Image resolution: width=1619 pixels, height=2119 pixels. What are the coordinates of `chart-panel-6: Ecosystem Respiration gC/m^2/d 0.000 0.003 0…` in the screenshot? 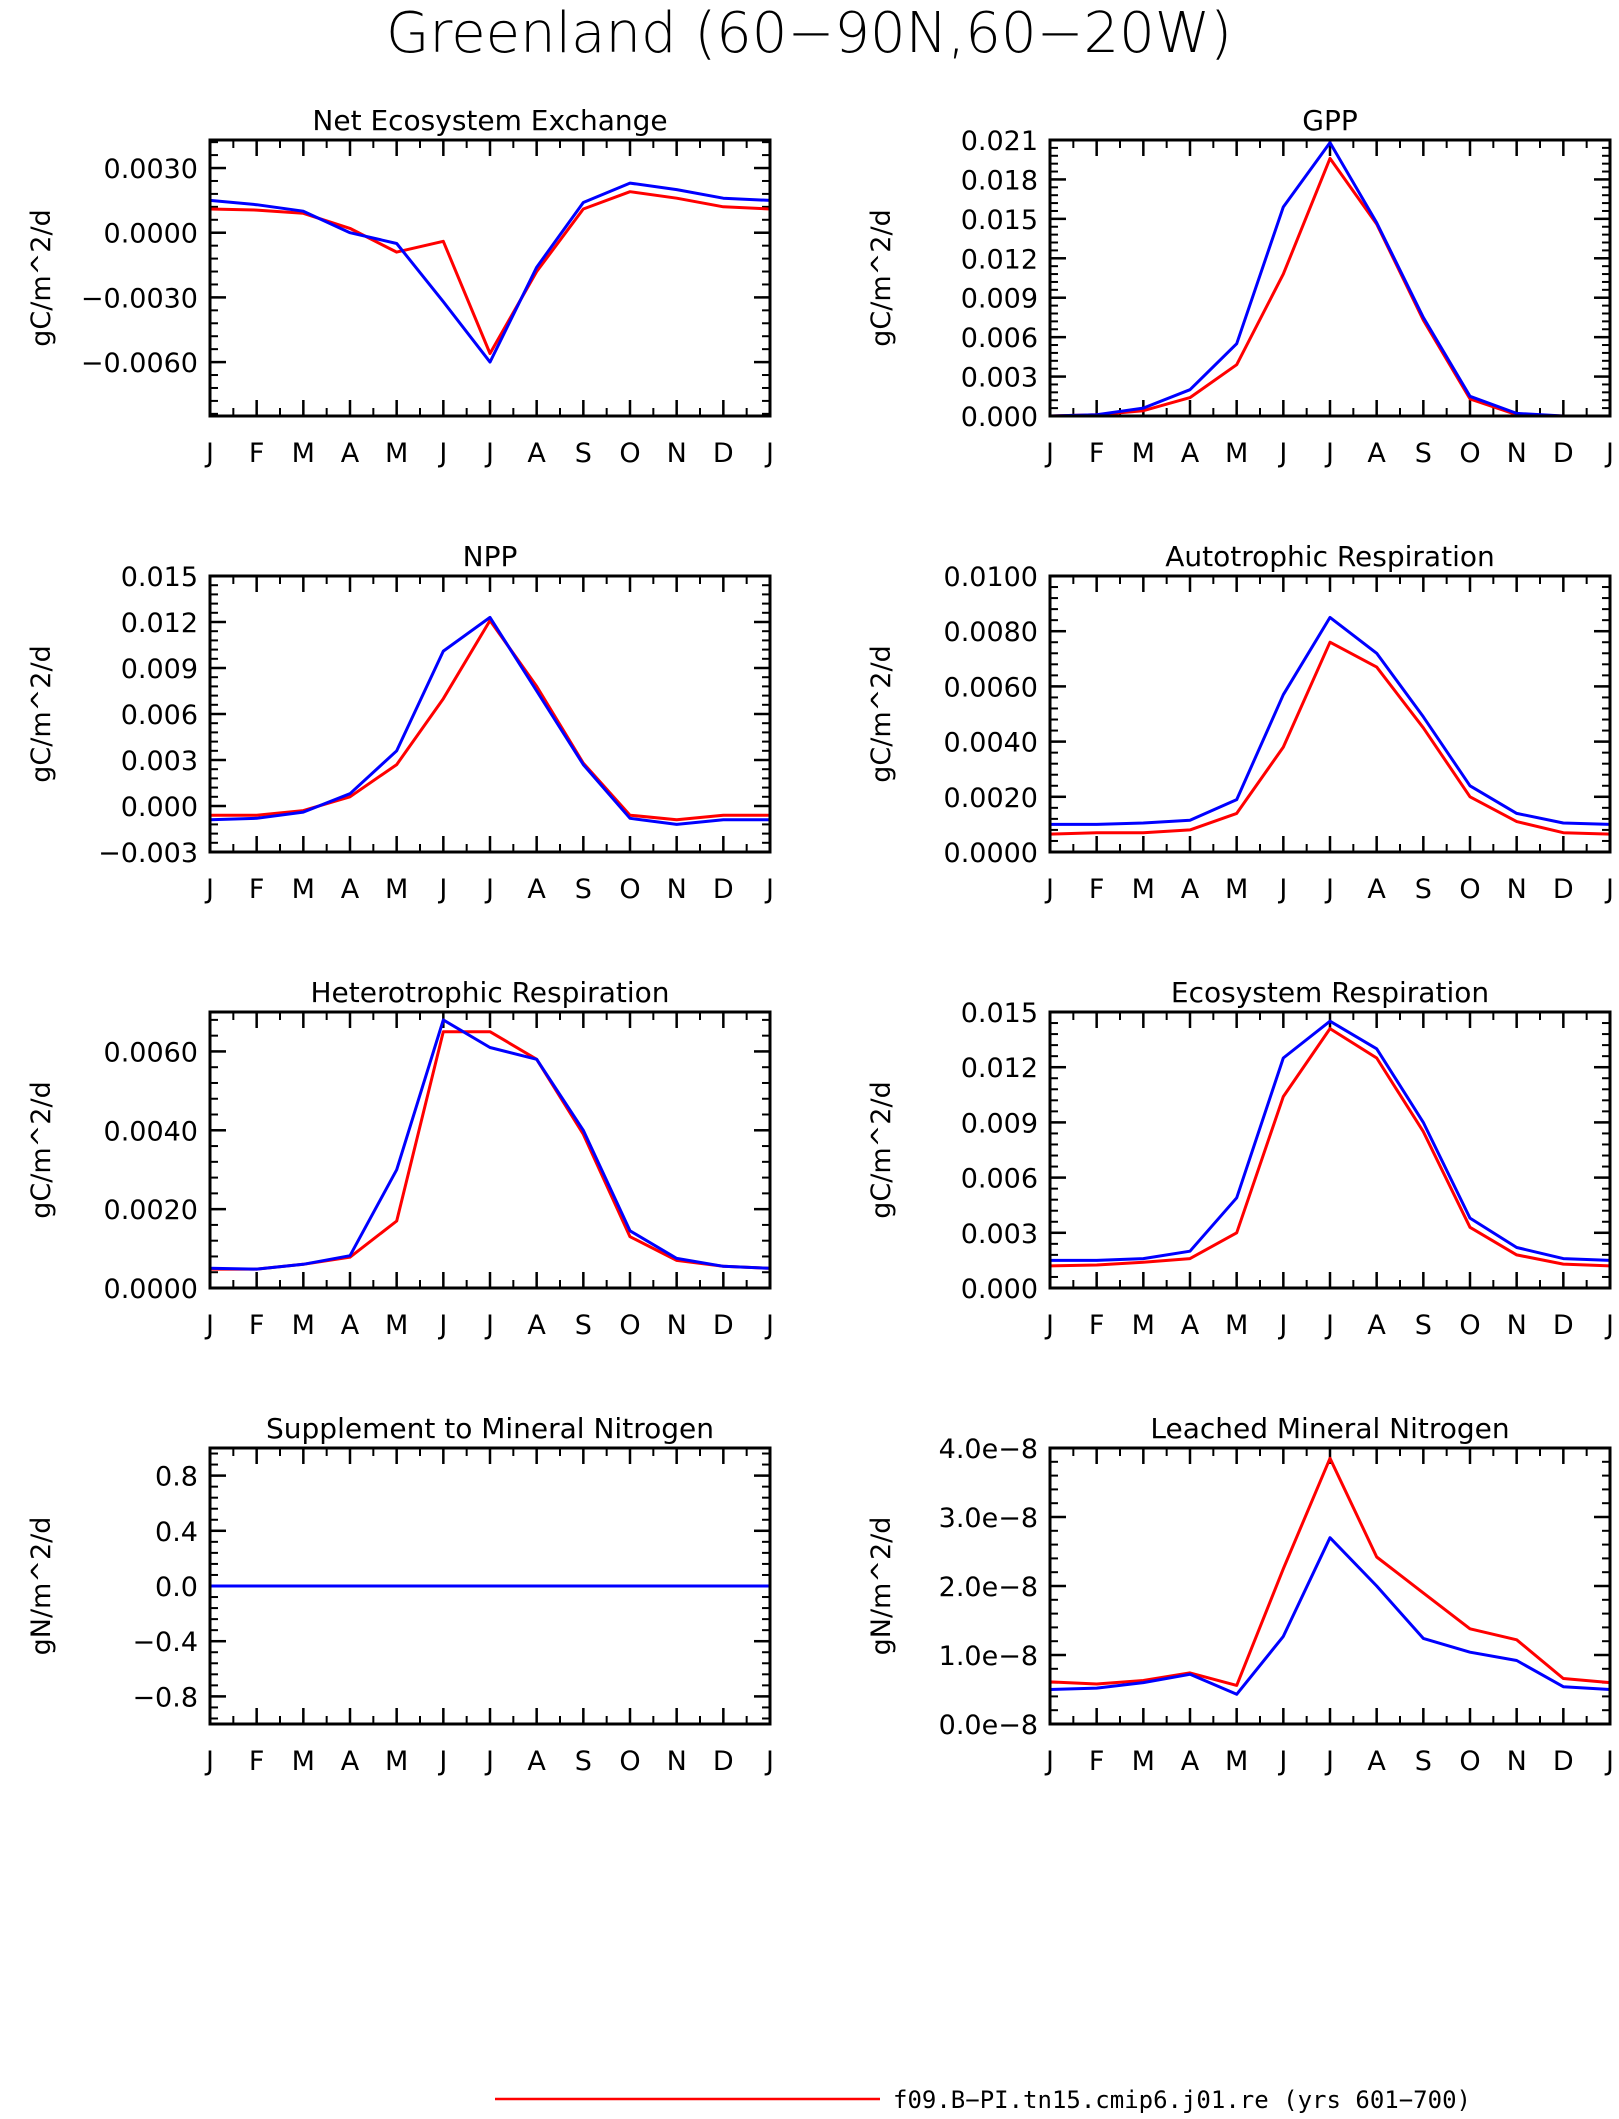 It's located at (1240, 1158).